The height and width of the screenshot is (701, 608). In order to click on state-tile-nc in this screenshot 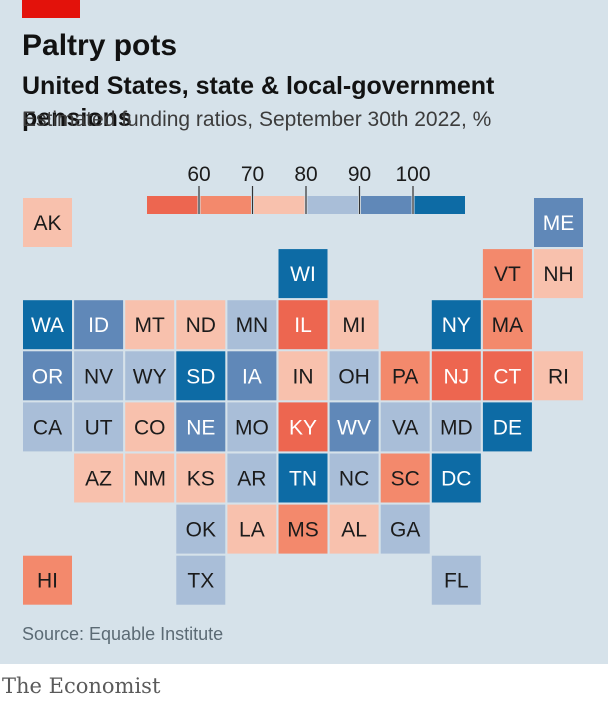, I will do `click(354, 478)`.